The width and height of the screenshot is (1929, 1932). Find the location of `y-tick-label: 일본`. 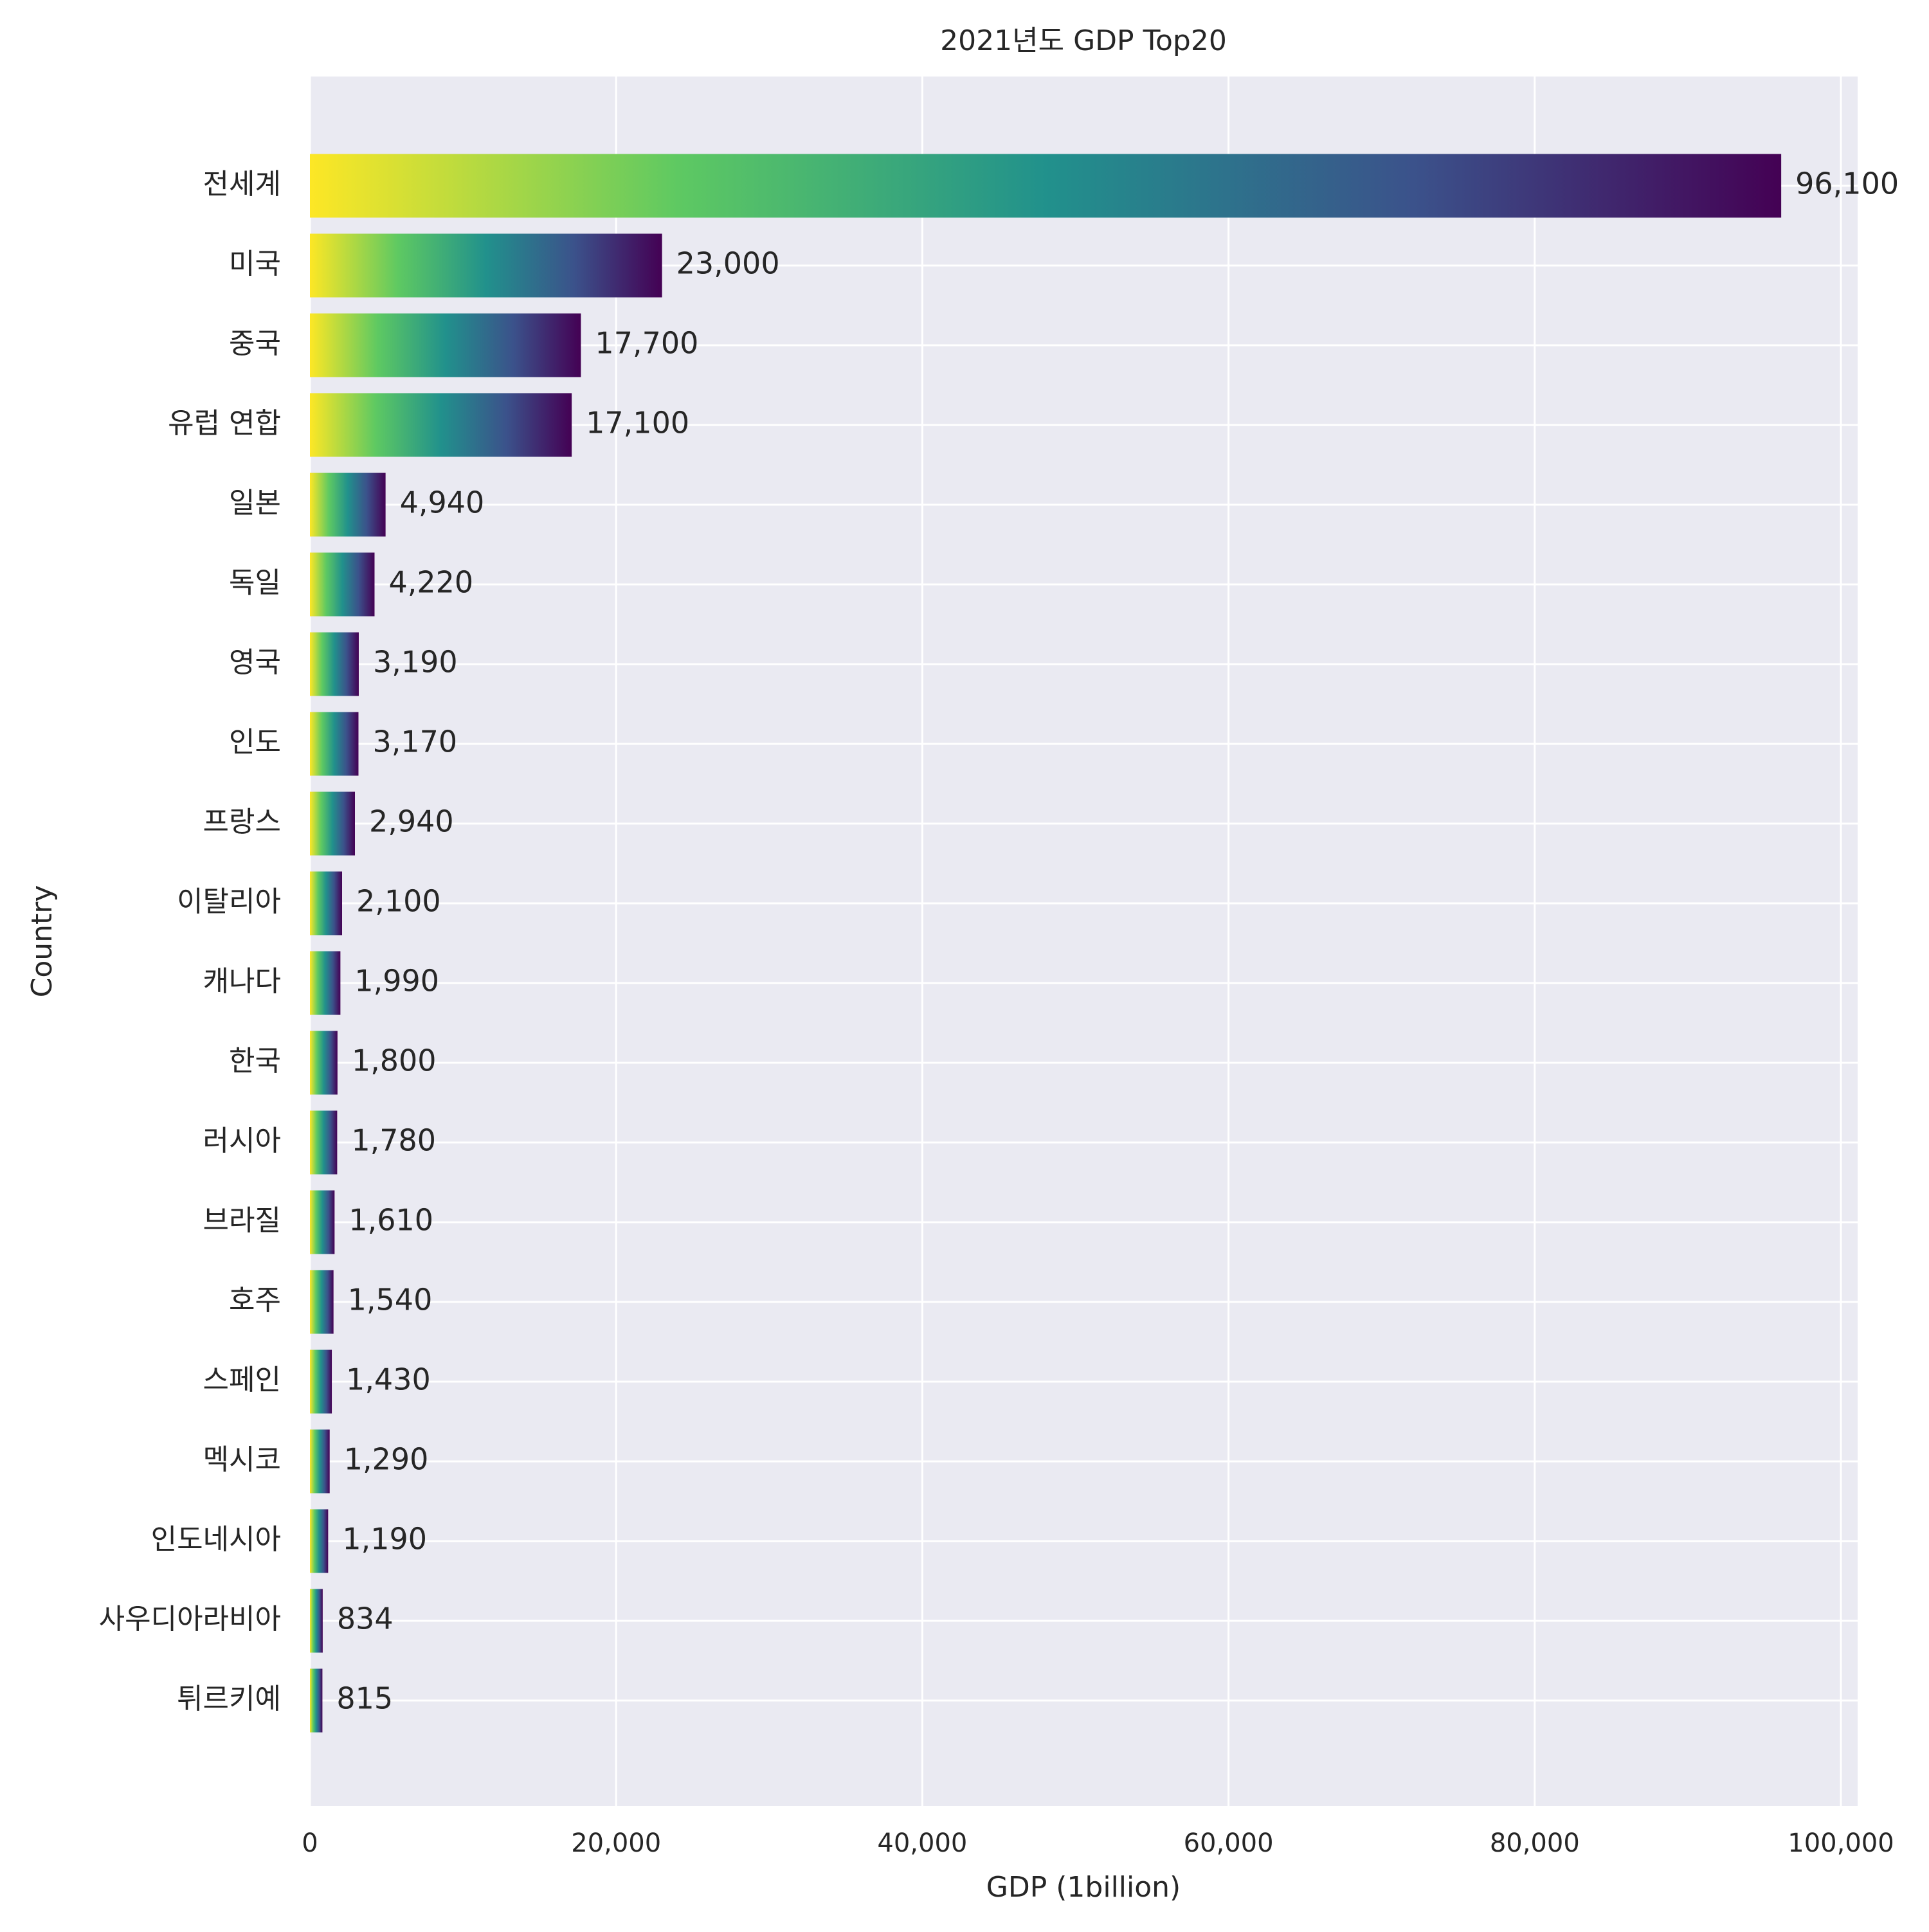

y-tick-label: 일본 is located at coordinates (255, 503).